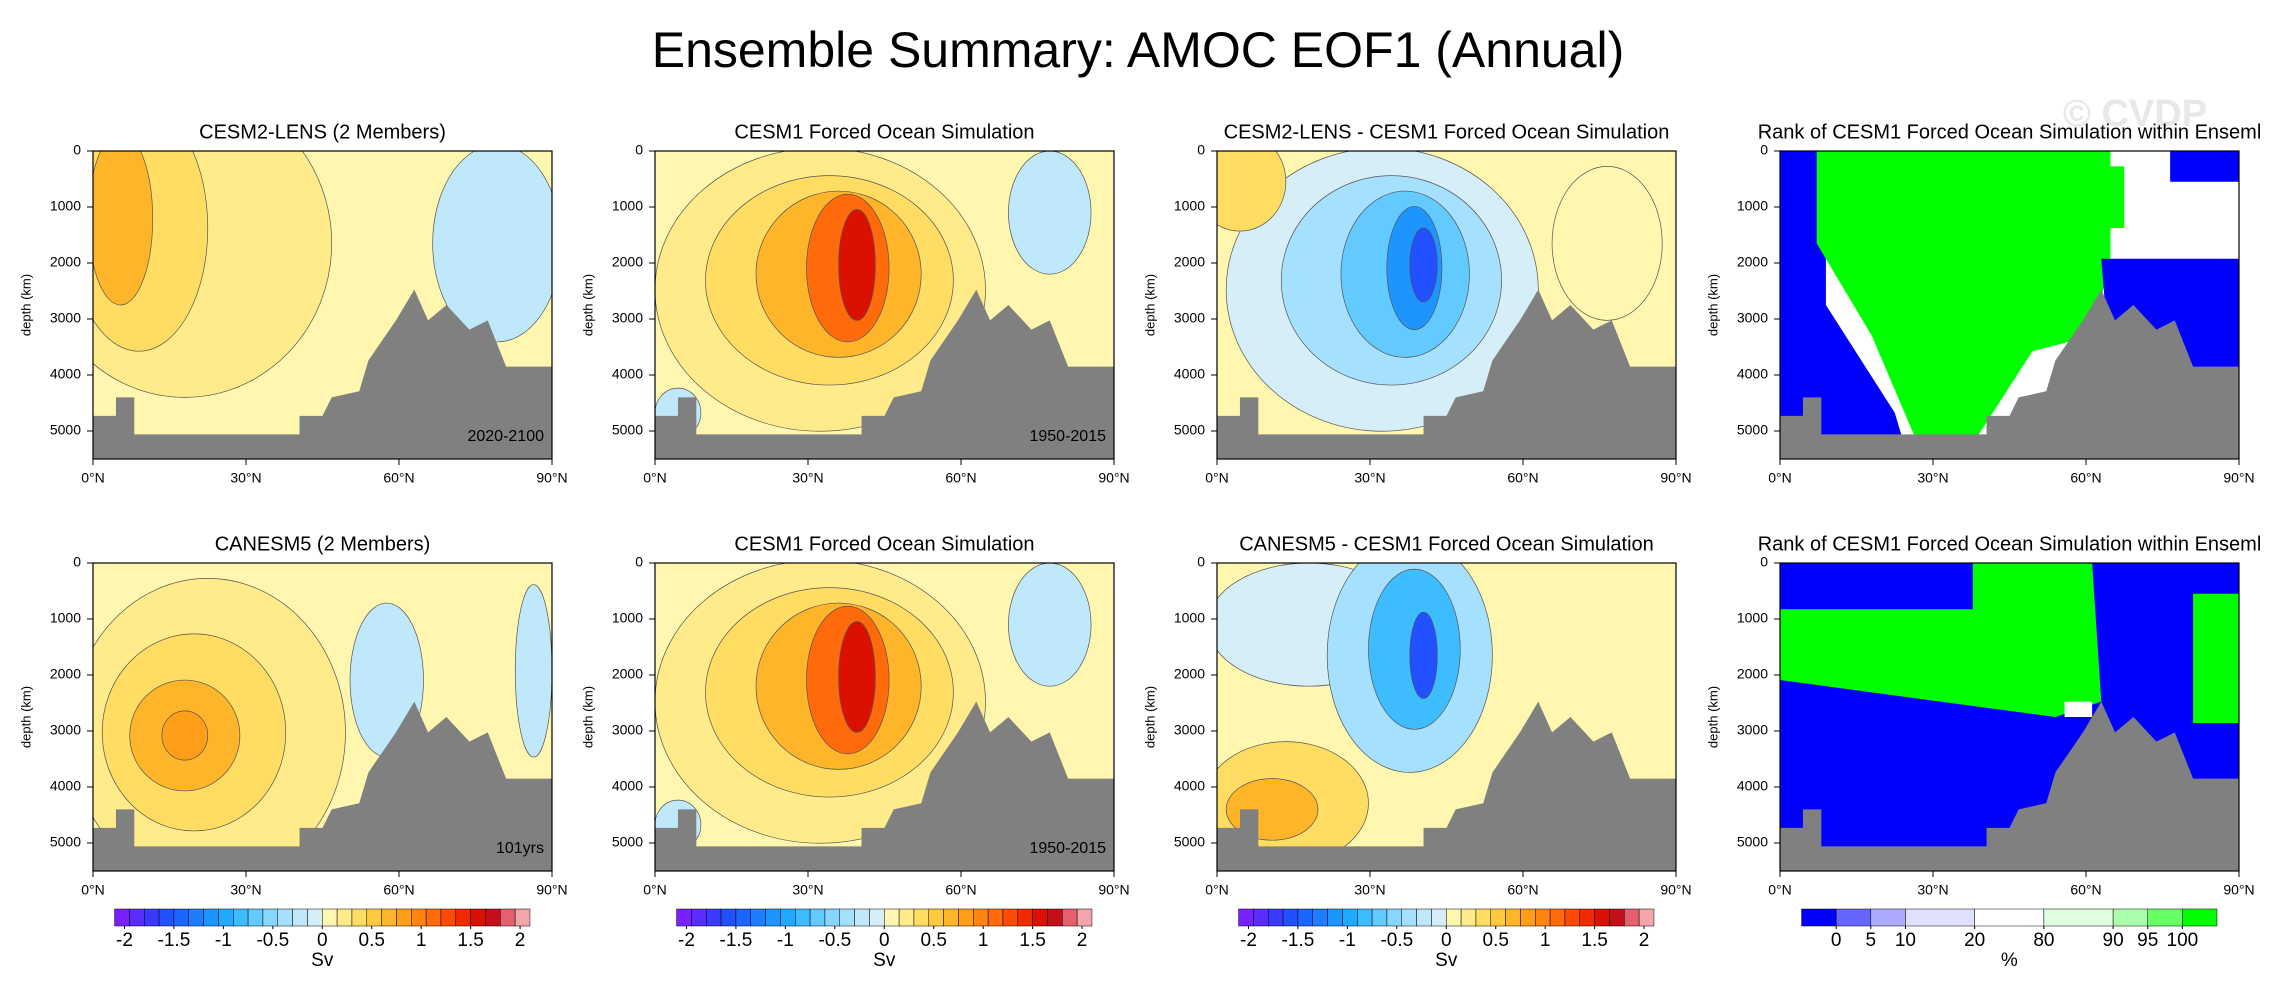 The image size is (2277, 1001). I want to click on colorbar-tick-label: -1, so click(1347, 940).